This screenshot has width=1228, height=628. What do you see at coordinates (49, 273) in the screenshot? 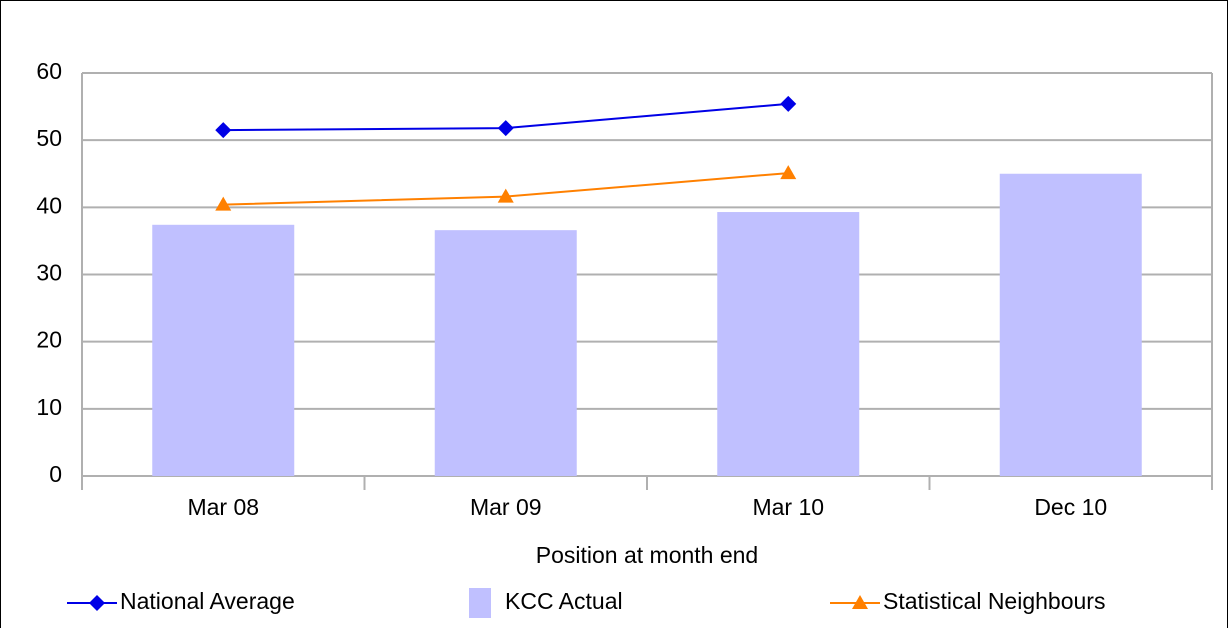
I see `y-tick-label: 30` at bounding box center [49, 273].